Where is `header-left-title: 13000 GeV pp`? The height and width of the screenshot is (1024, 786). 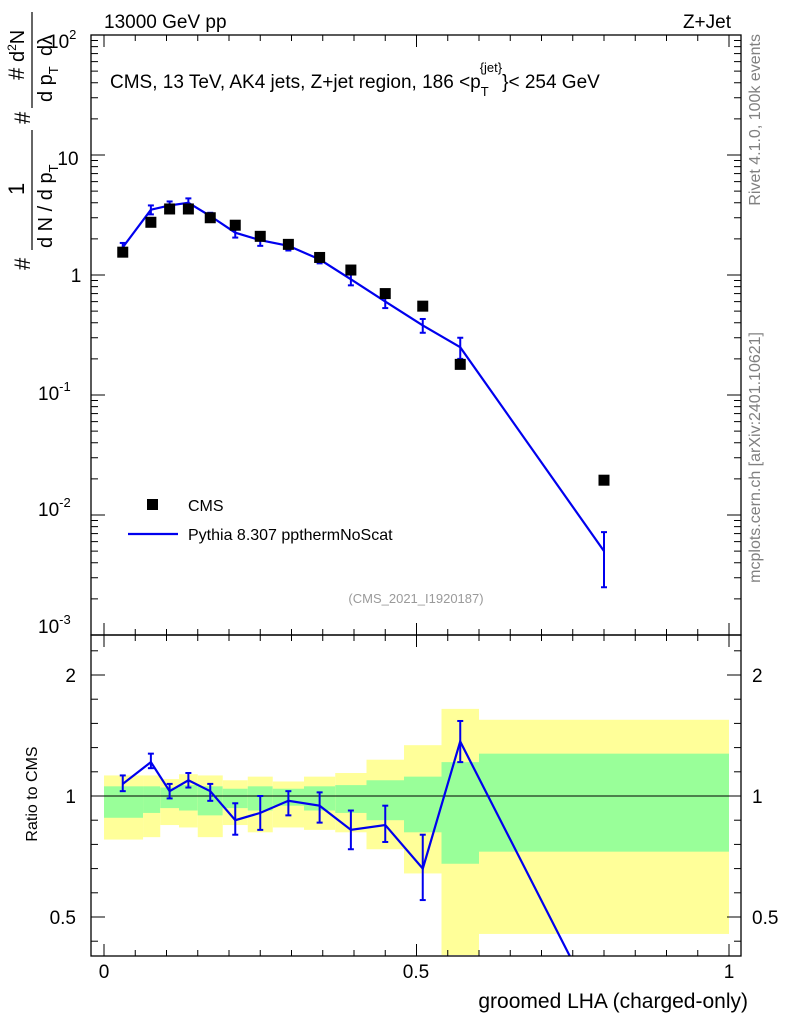 header-left-title: 13000 GeV pp is located at coordinates (165, 22).